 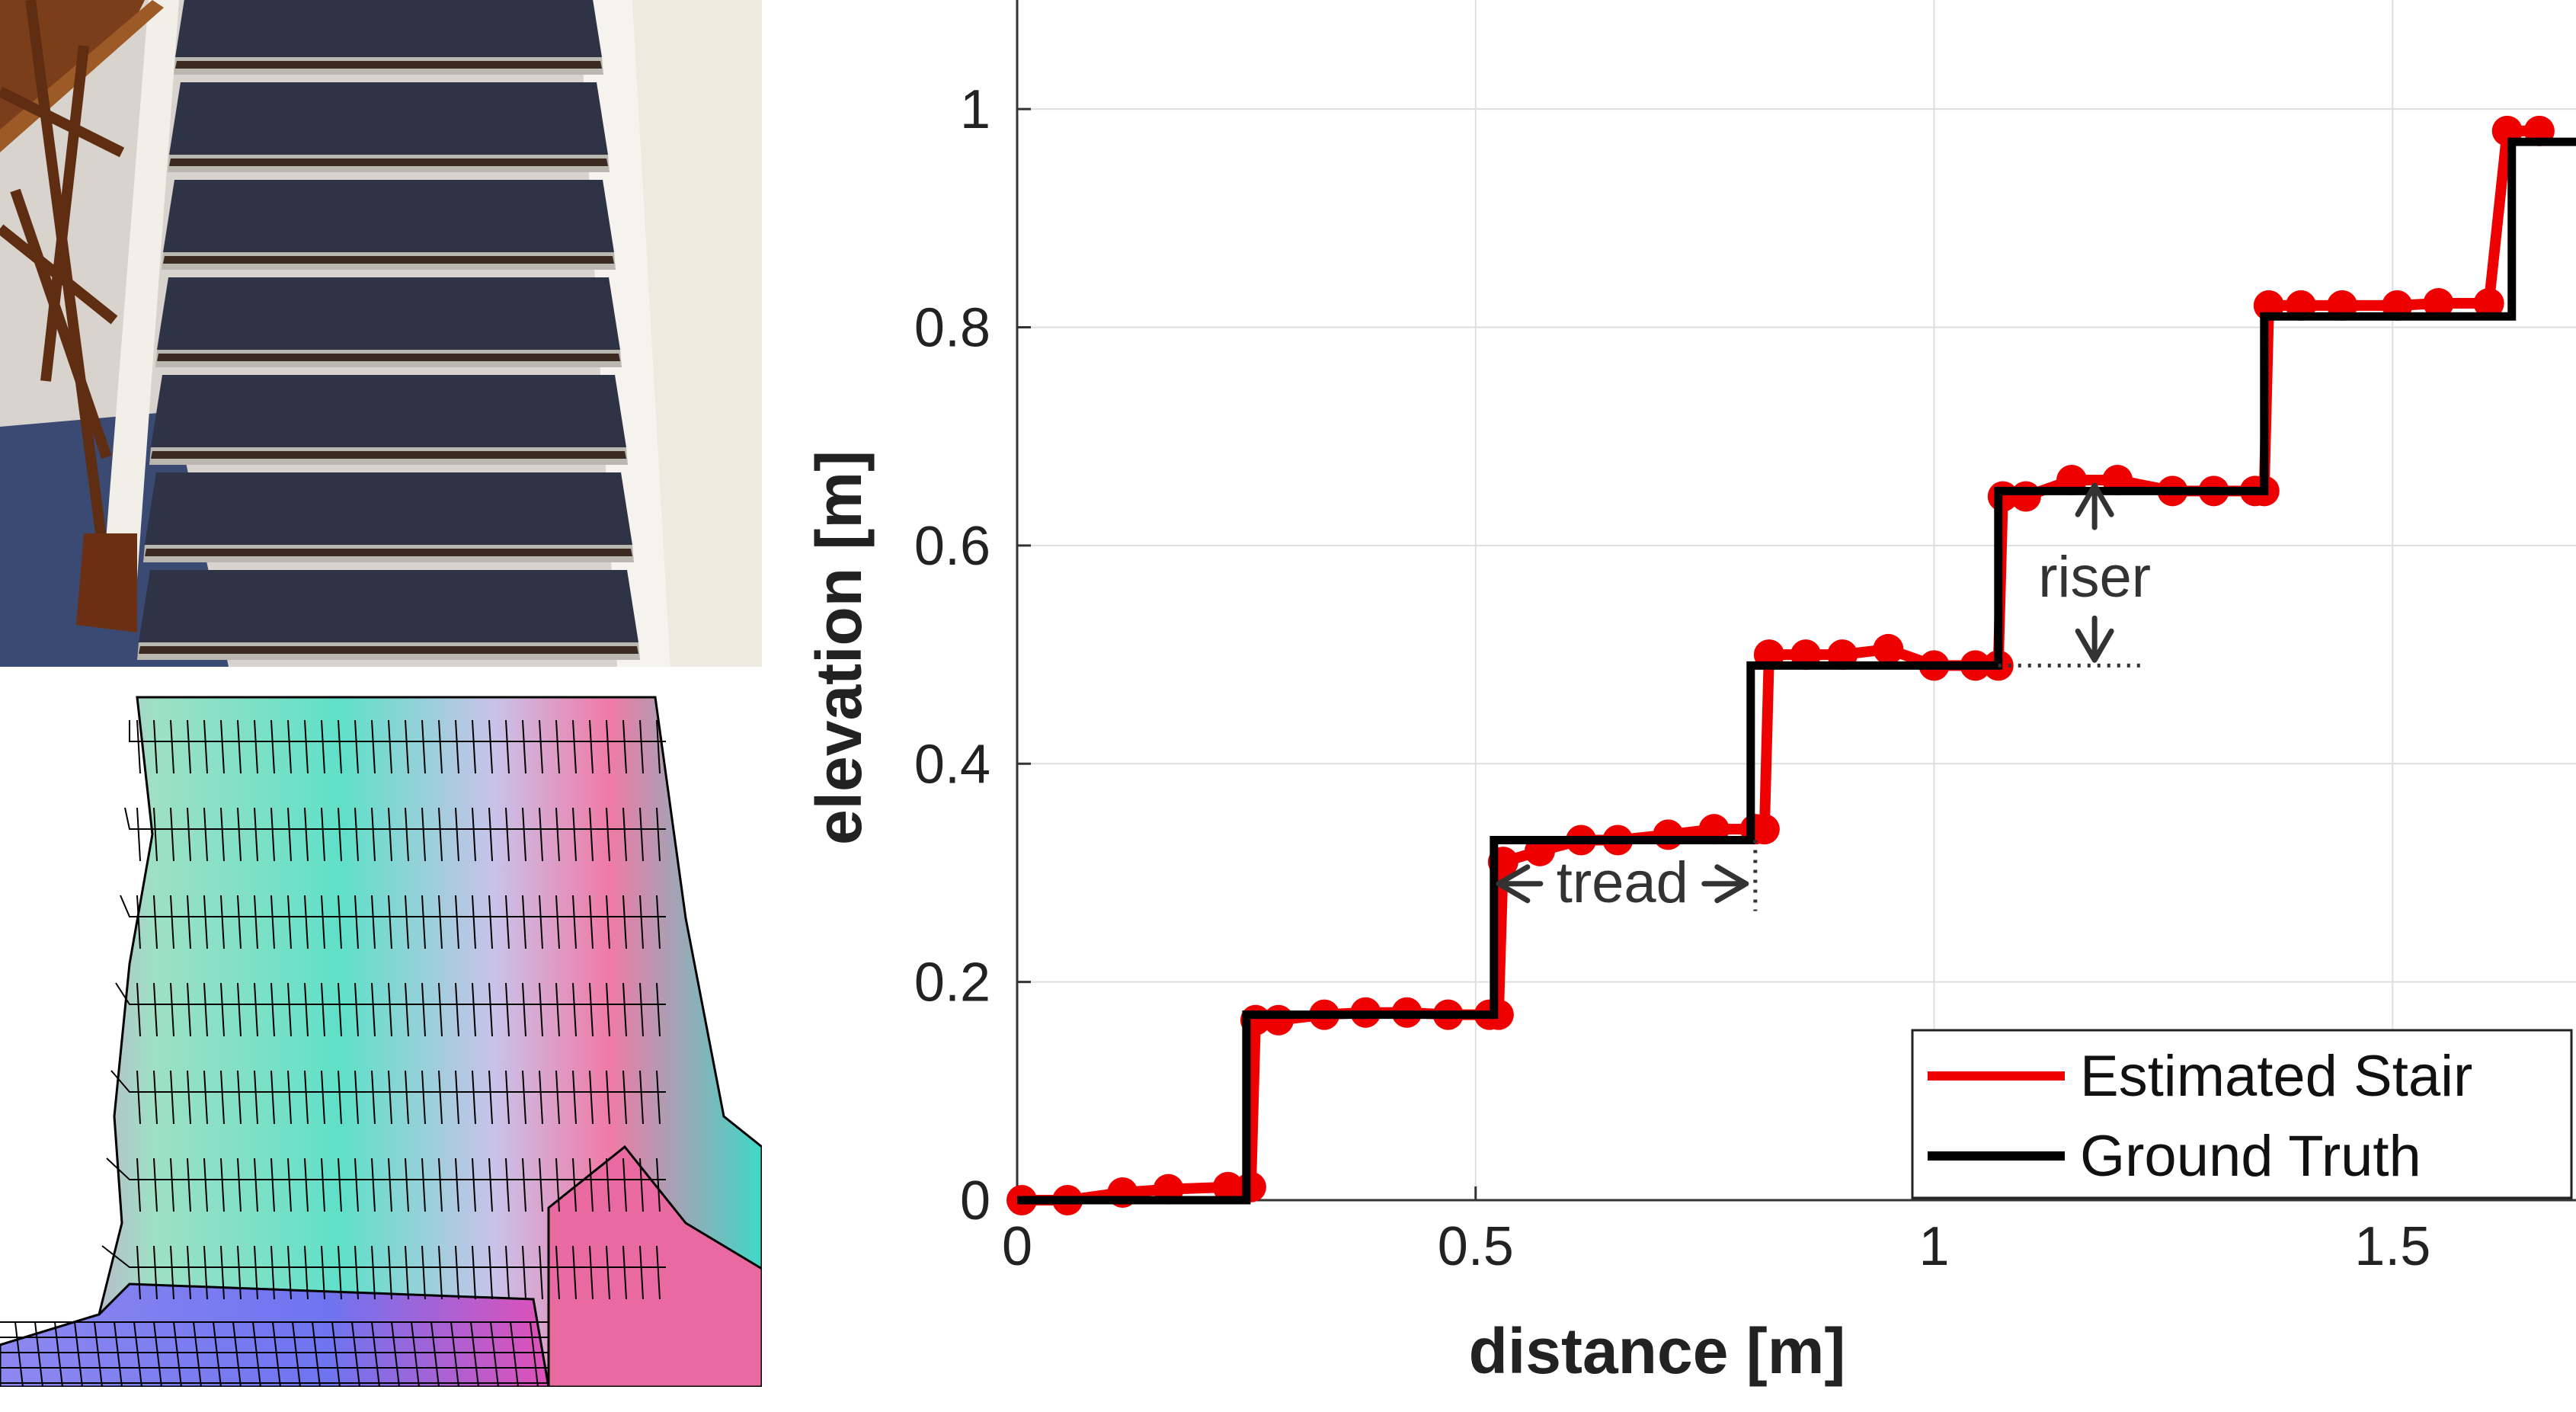 What do you see at coordinates (2094, 577) in the screenshot?
I see `annotation-riser: riser` at bounding box center [2094, 577].